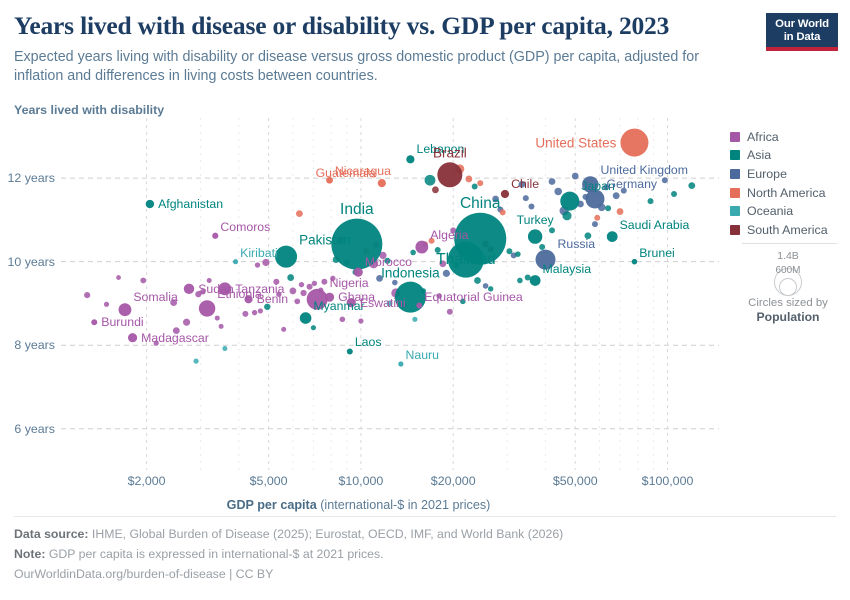 The image size is (850, 600). What do you see at coordinates (788, 174) in the screenshot?
I see `legend-item-europe: Europe` at bounding box center [788, 174].